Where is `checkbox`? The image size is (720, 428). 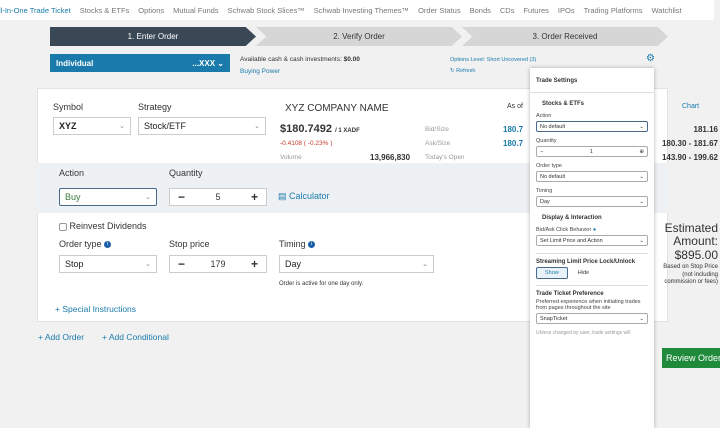
checkbox is located at coordinates (63, 226).